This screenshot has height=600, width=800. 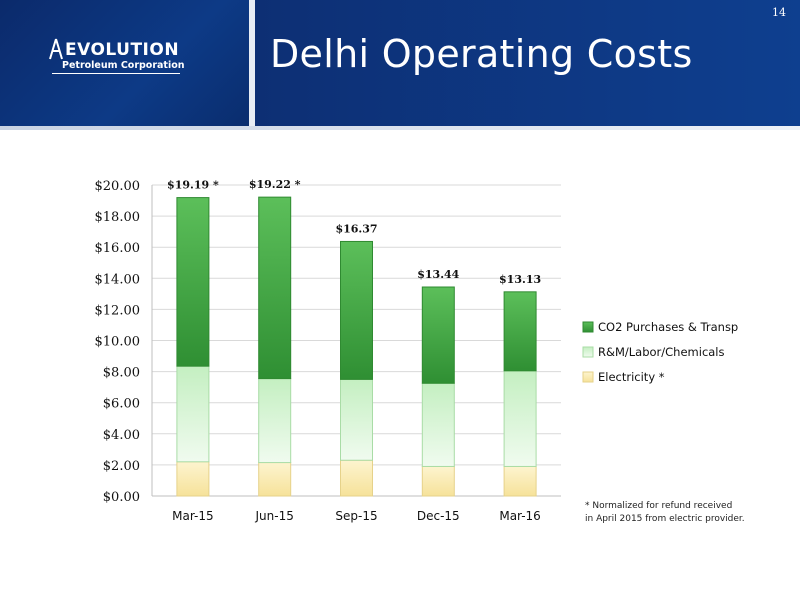 What do you see at coordinates (121, 404) in the screenshot?
I see `y-tick-label: $6.00` at bounding box center [121, 404].